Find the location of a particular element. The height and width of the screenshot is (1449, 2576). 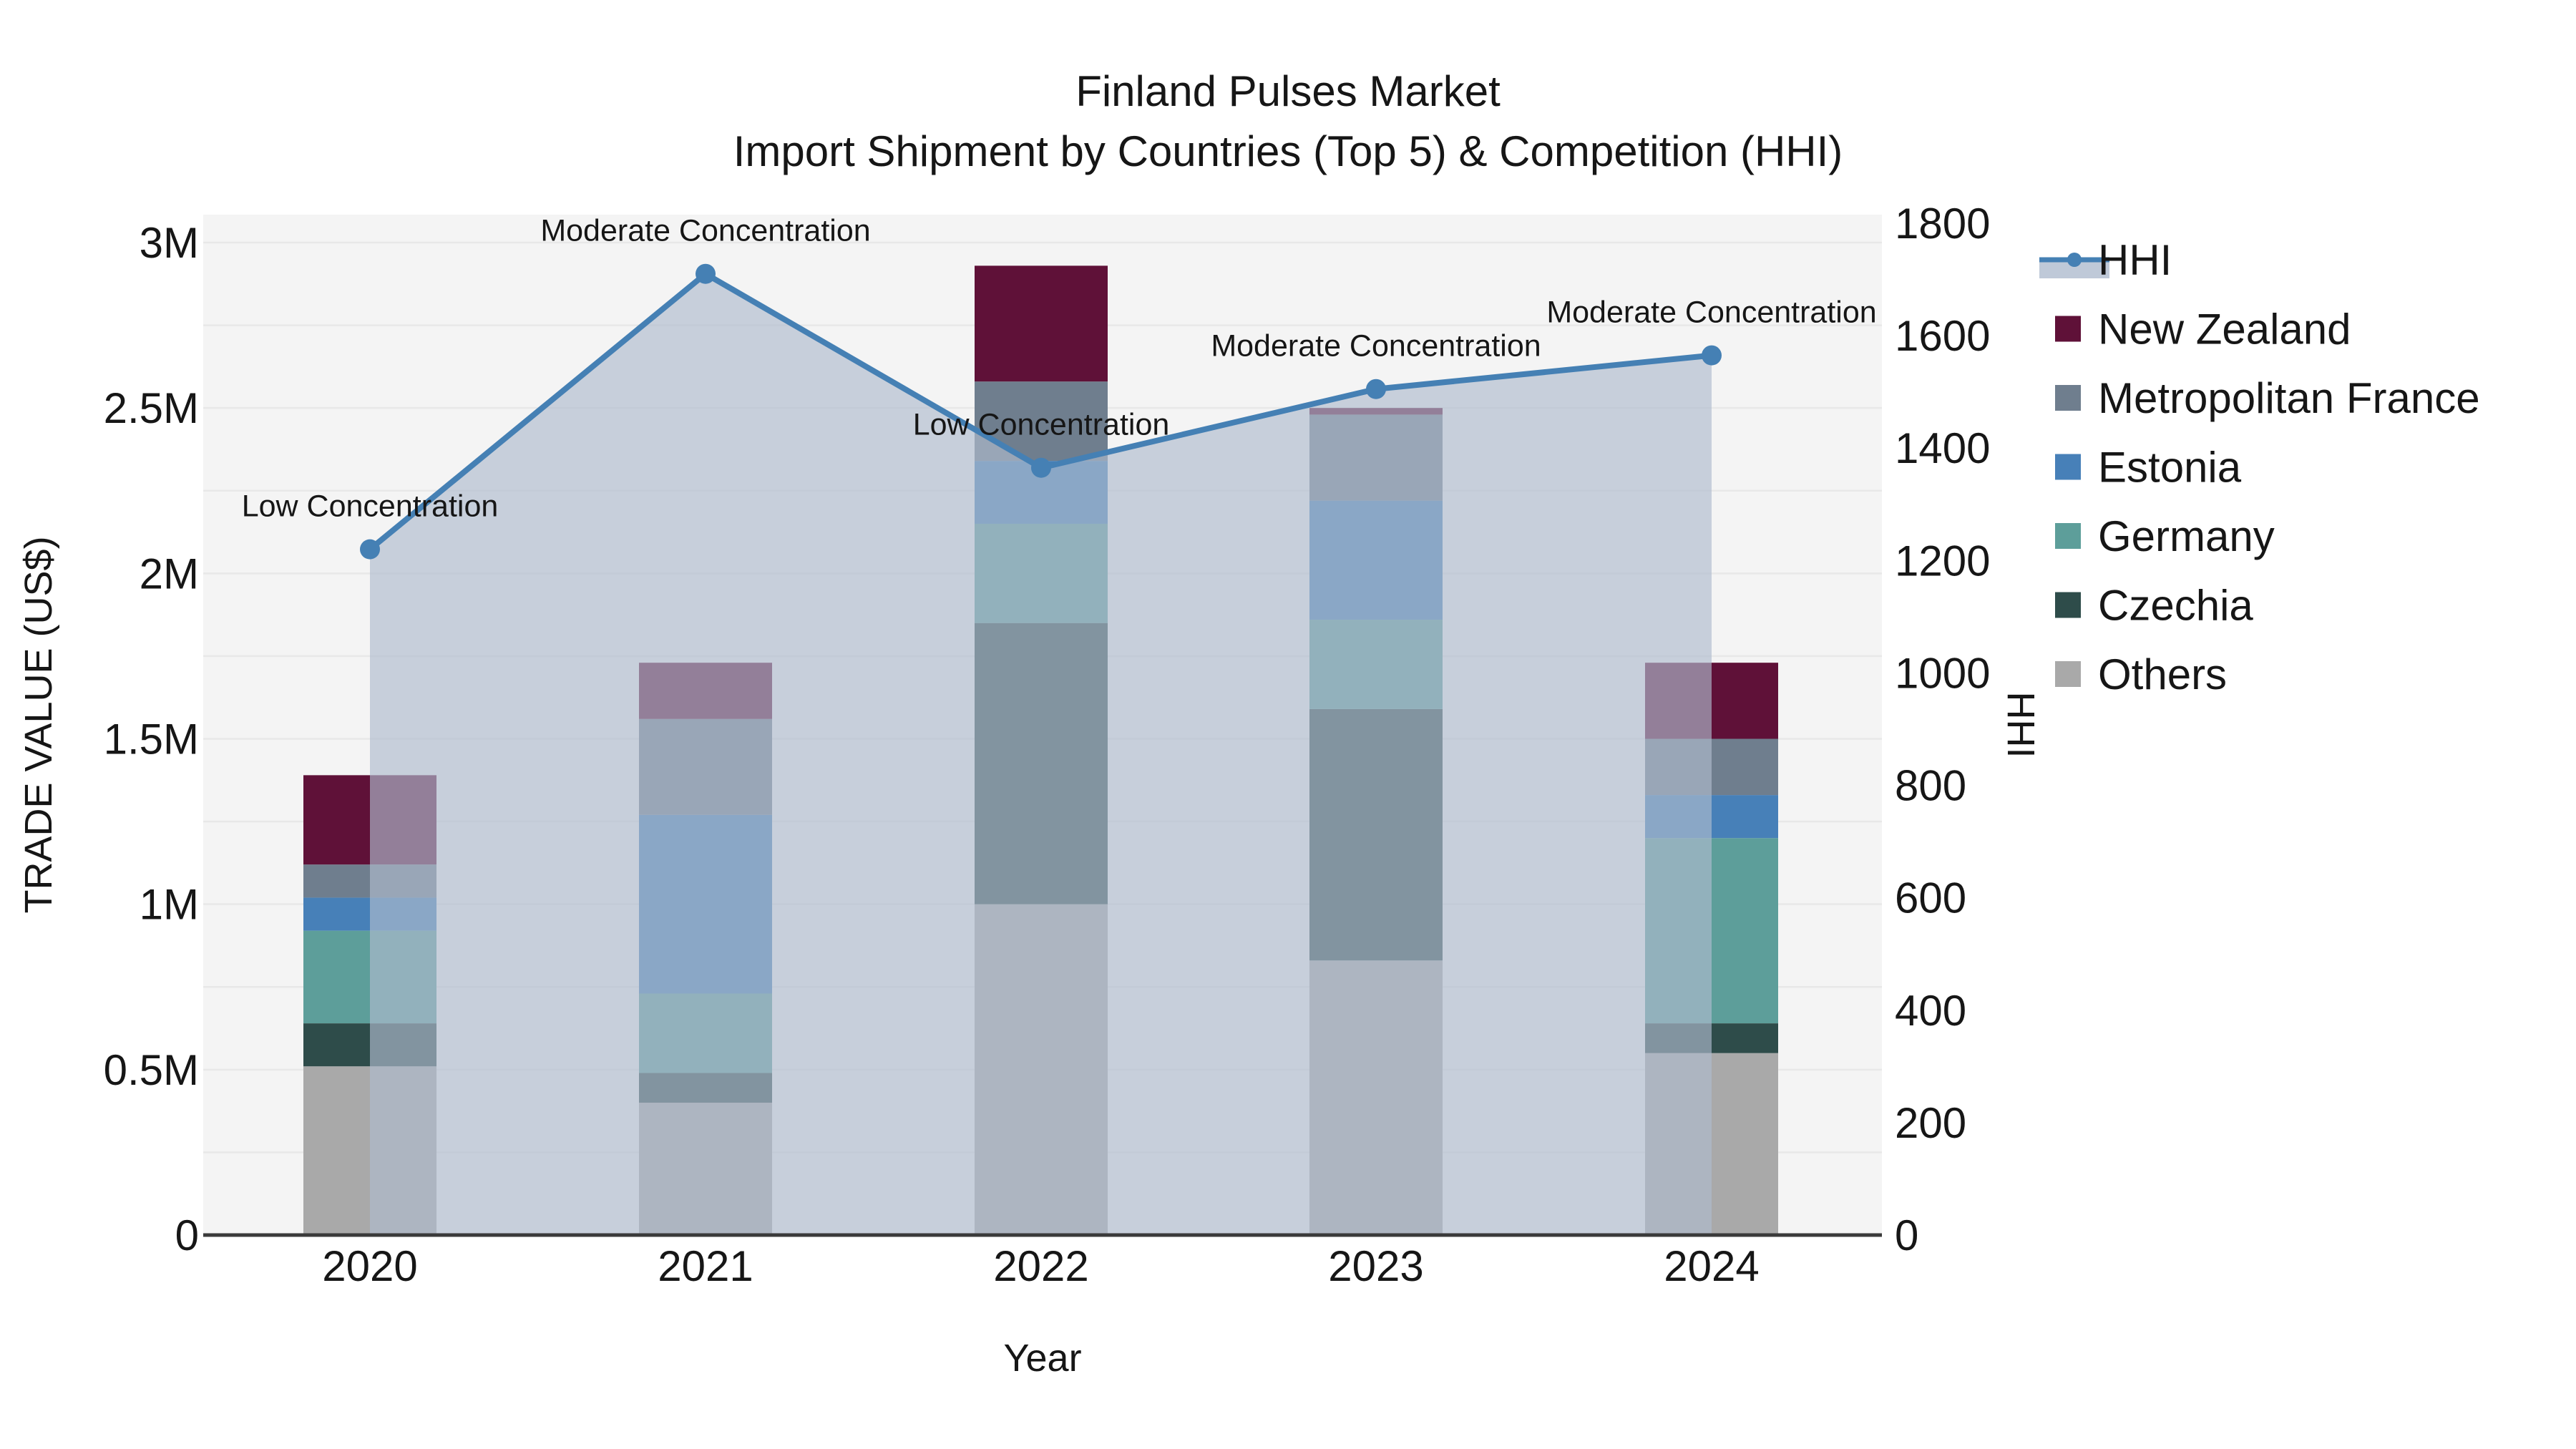

y-left-tick-3M: 3M is located at coordinates (169, 243).